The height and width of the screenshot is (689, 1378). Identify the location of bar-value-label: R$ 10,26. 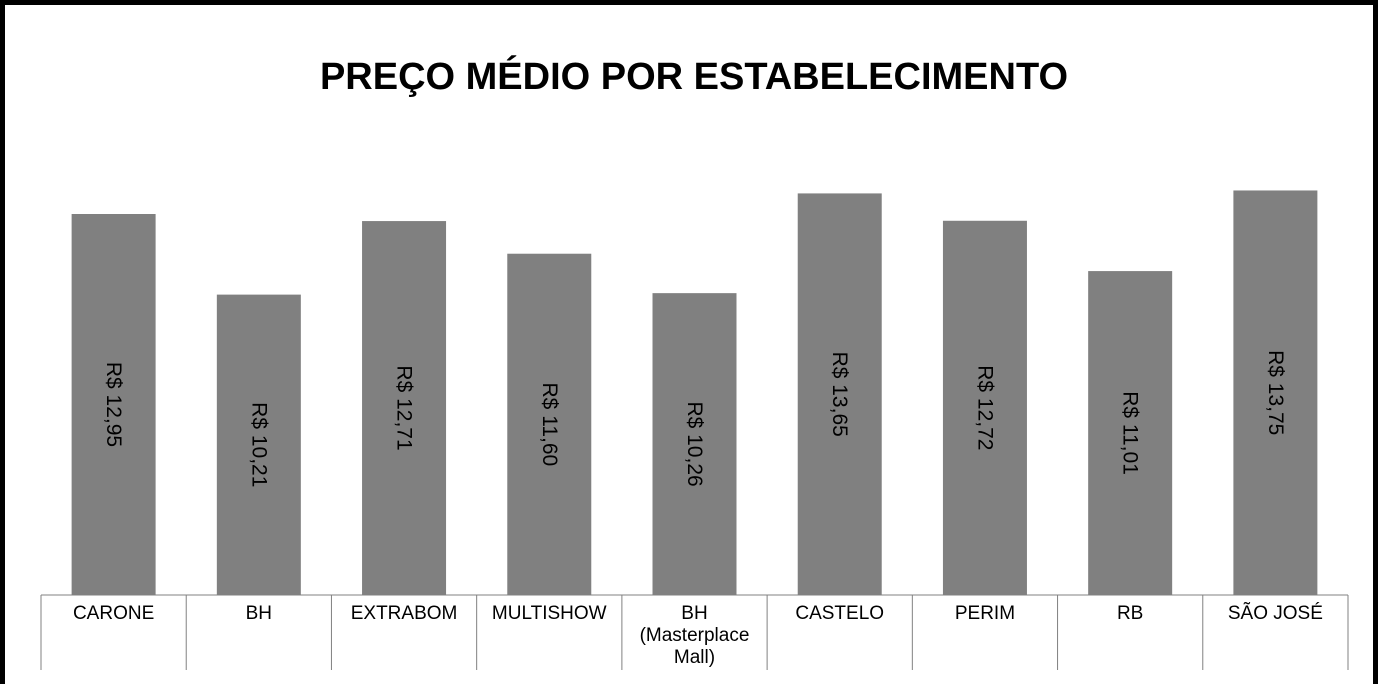
(694, 443).